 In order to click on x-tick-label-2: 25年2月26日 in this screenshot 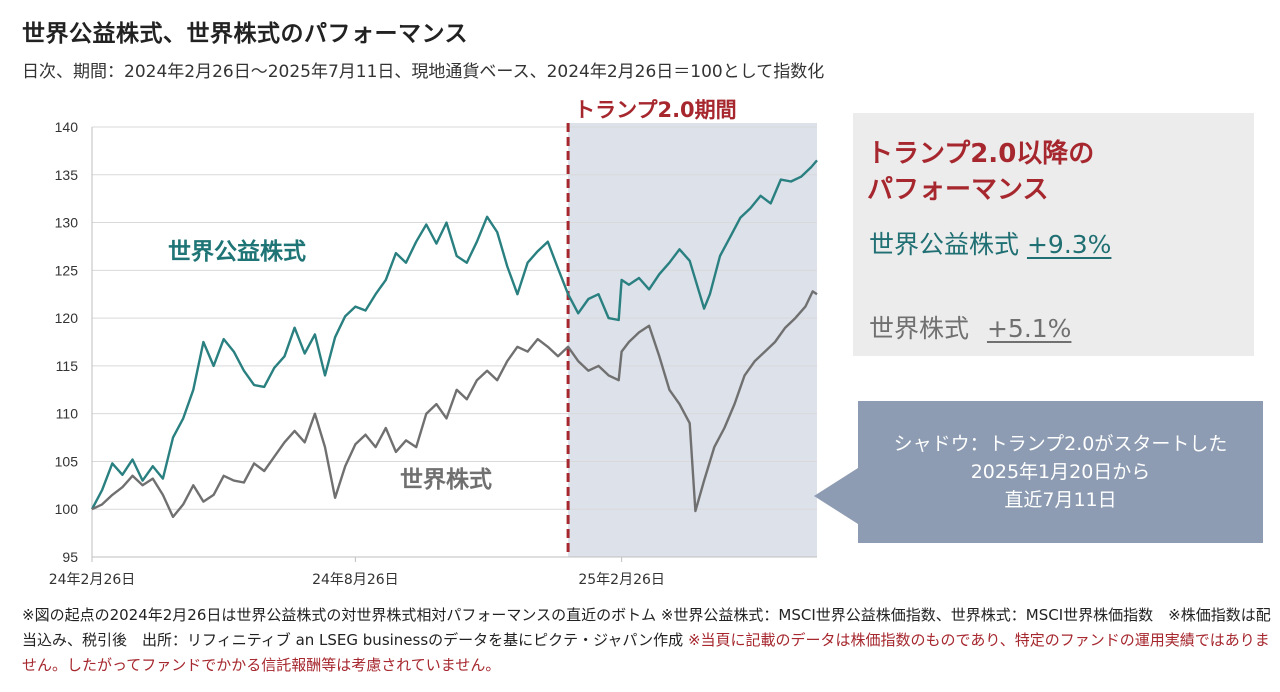, I will do `click(621, 580)`.